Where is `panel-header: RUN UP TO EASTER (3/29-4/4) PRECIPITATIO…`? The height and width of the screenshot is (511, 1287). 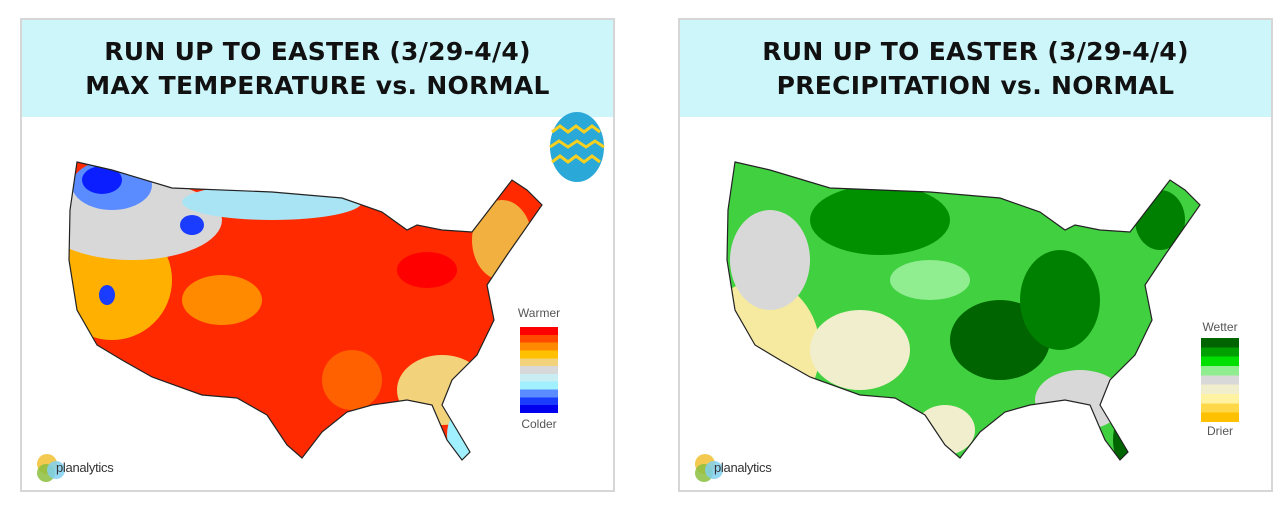 panel-header: RUN UP TO EASTER (3/29-4/4) PRECIPITATIO… is located at coordinates (975, 68).